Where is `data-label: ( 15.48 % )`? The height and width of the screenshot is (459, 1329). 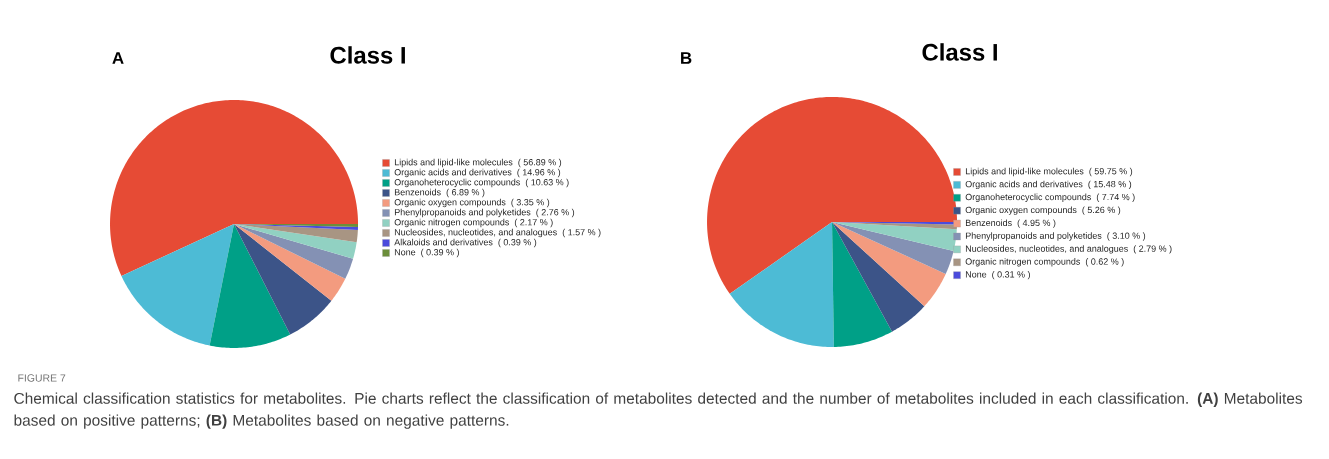 data-label: ( 15.48 % ) is located at coordinates (1110, 185).